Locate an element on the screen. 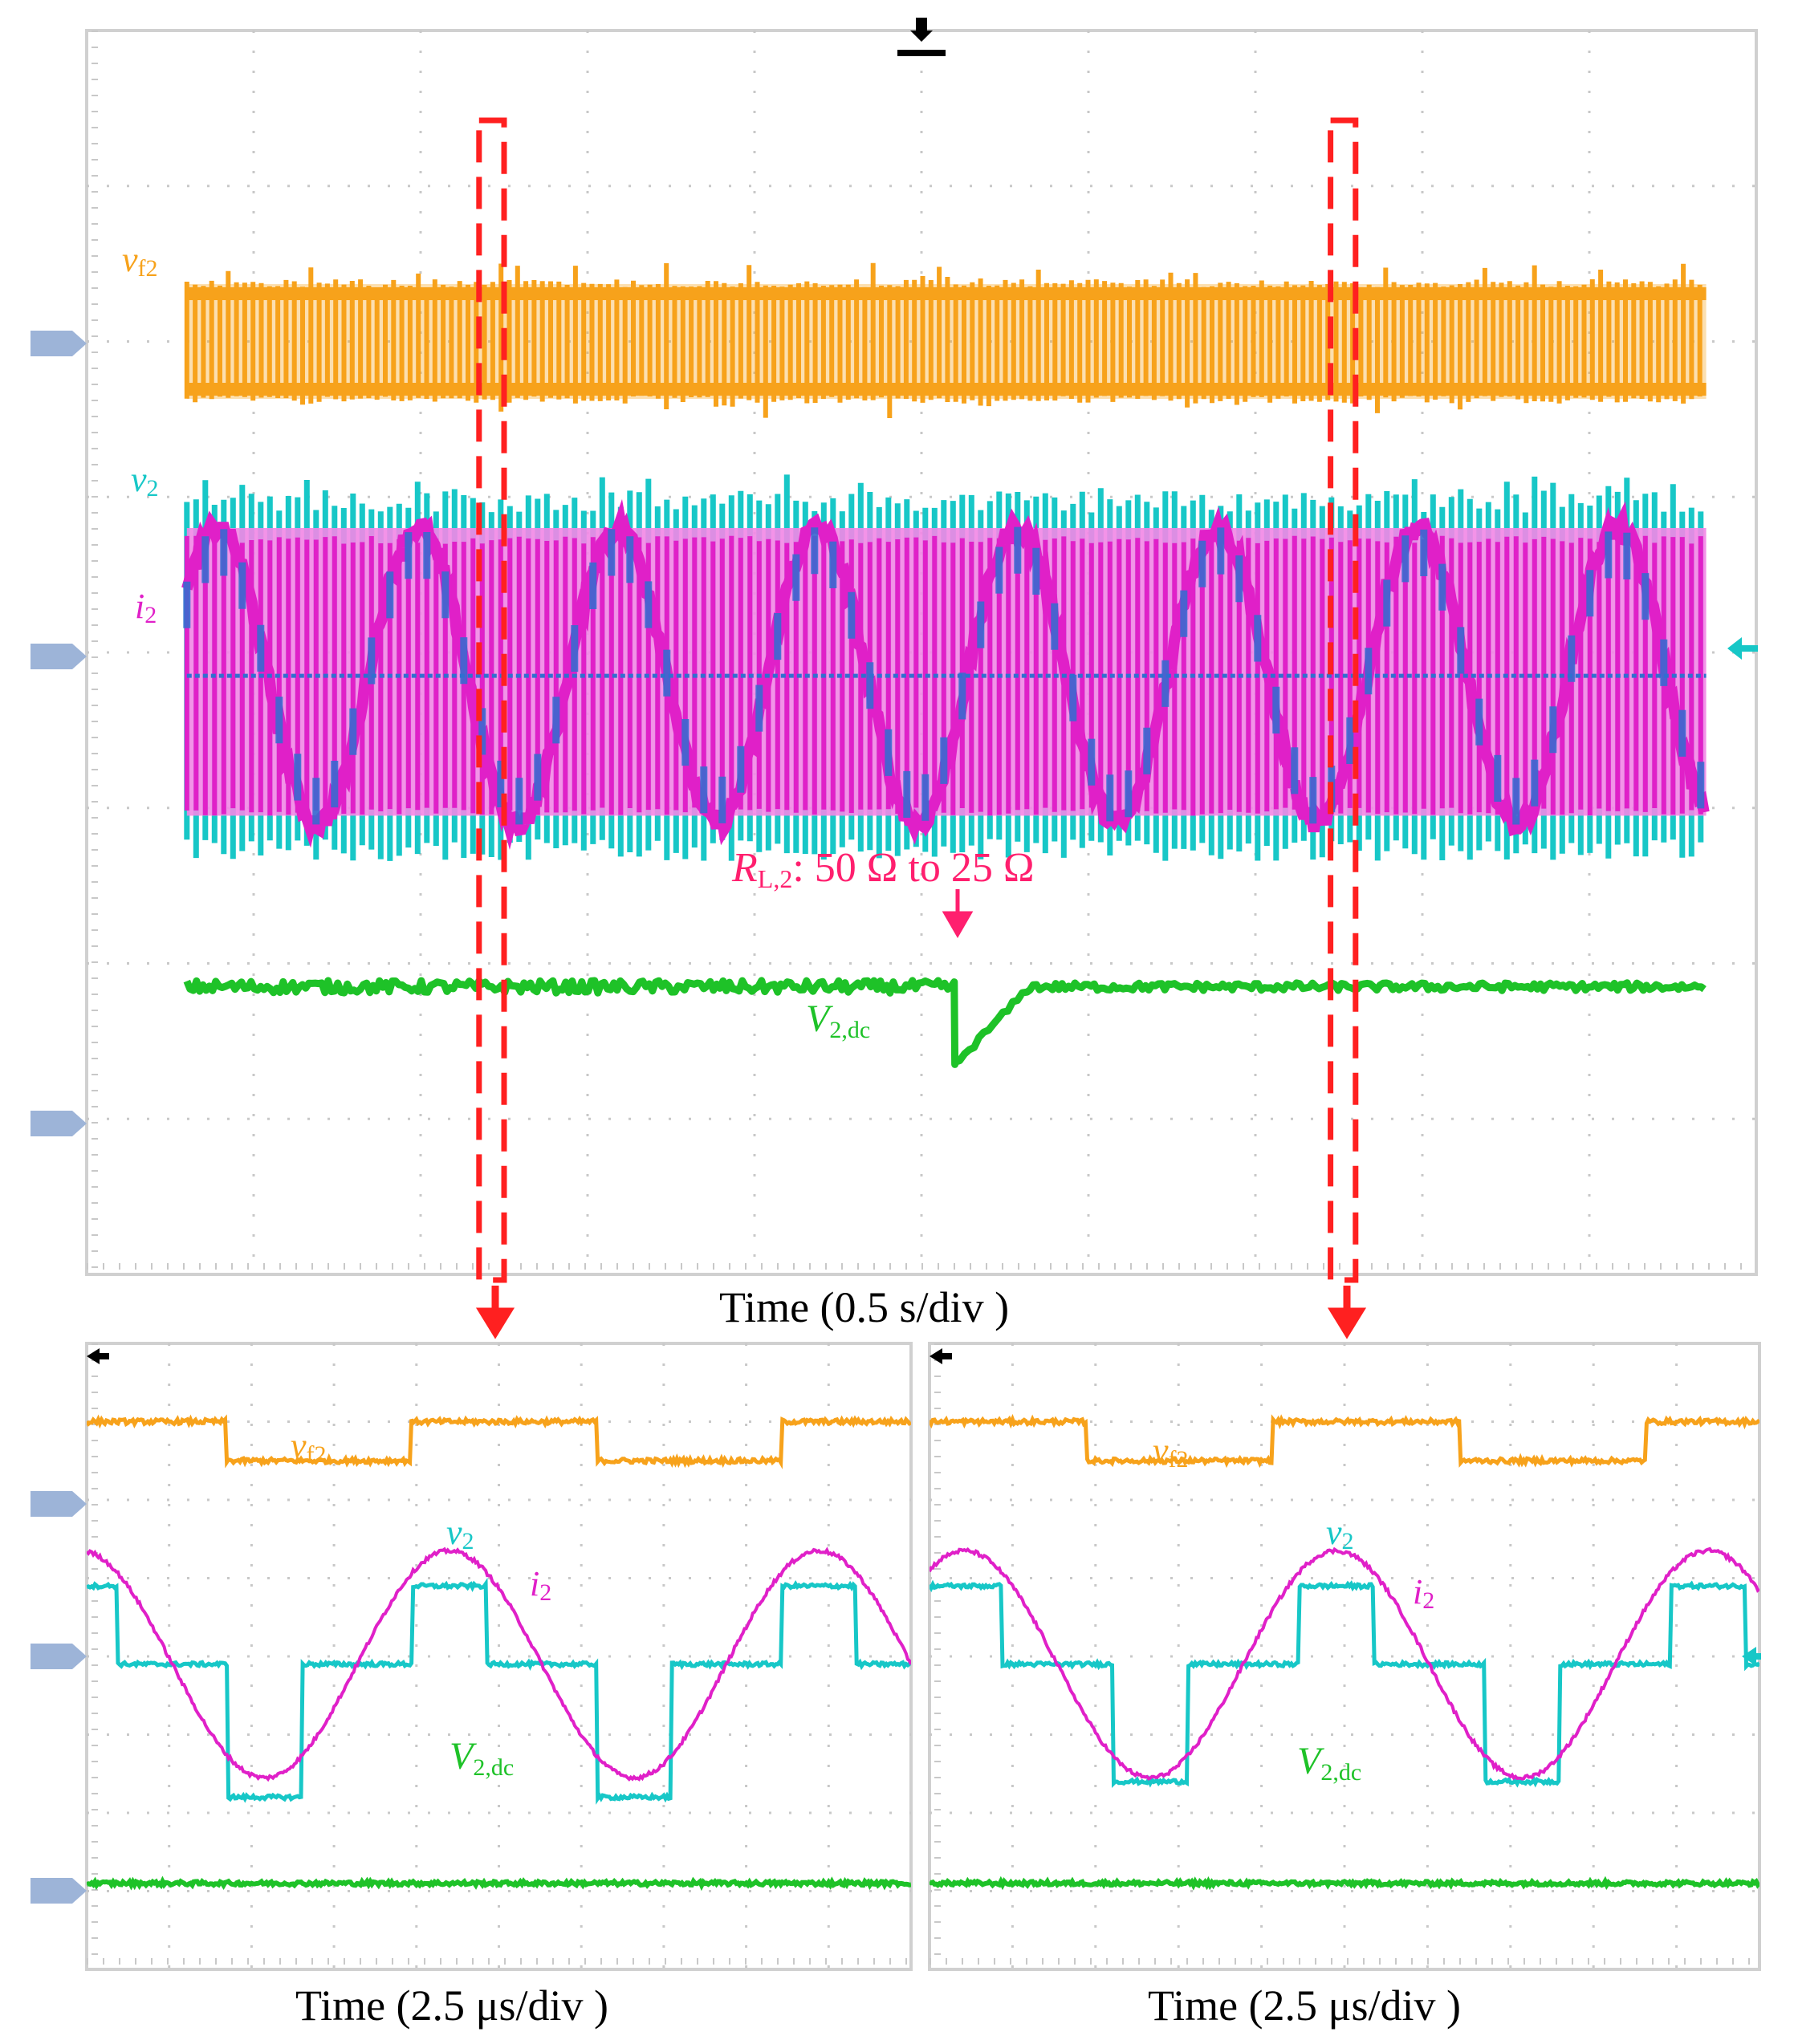  v2-i2-overlap-marks is located at coordinates (944, 675).